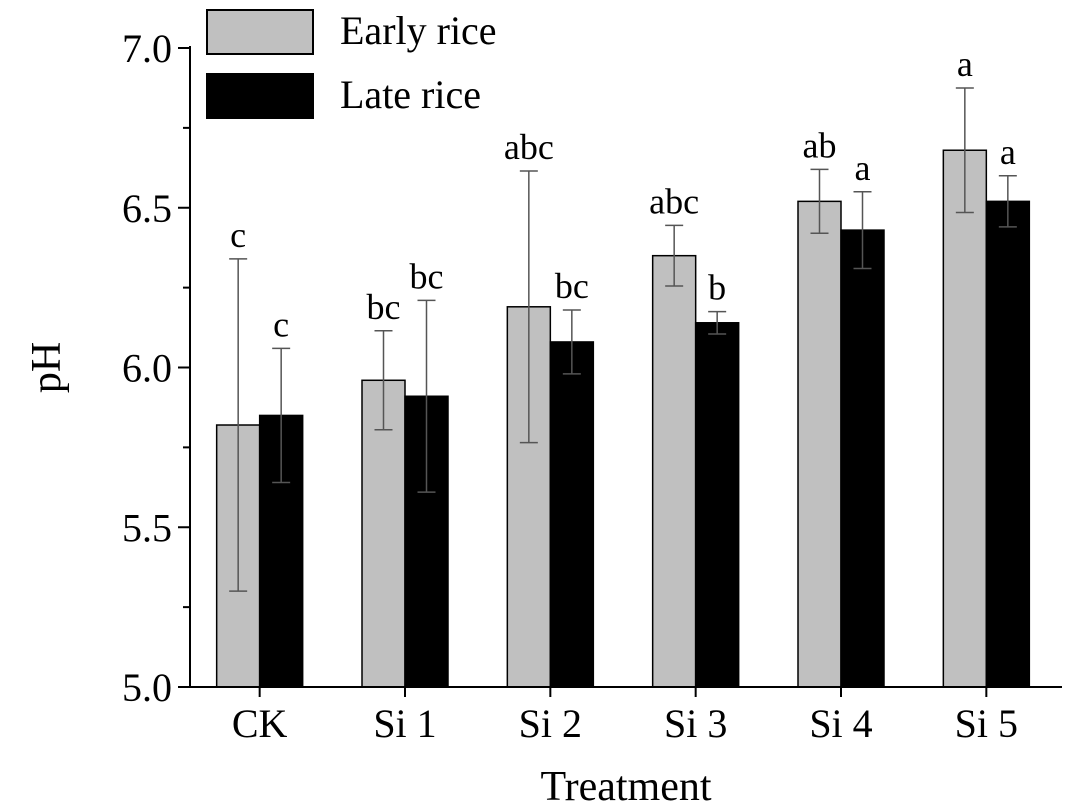  I want to click on y-tick-label: 7.0, so click(147, 48).